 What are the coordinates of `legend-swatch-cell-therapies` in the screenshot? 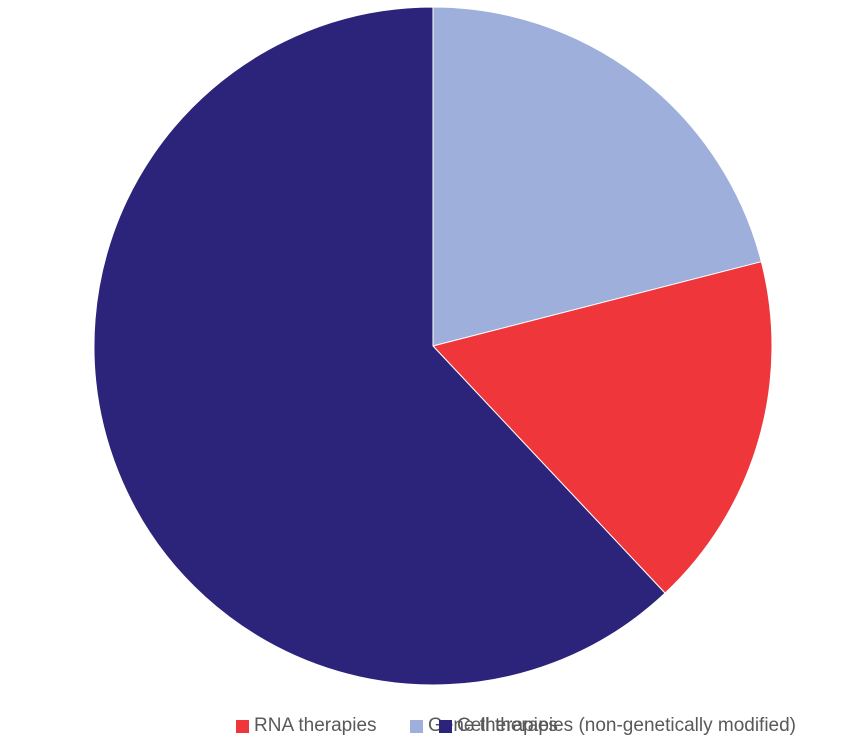 It's located at (445, 726).